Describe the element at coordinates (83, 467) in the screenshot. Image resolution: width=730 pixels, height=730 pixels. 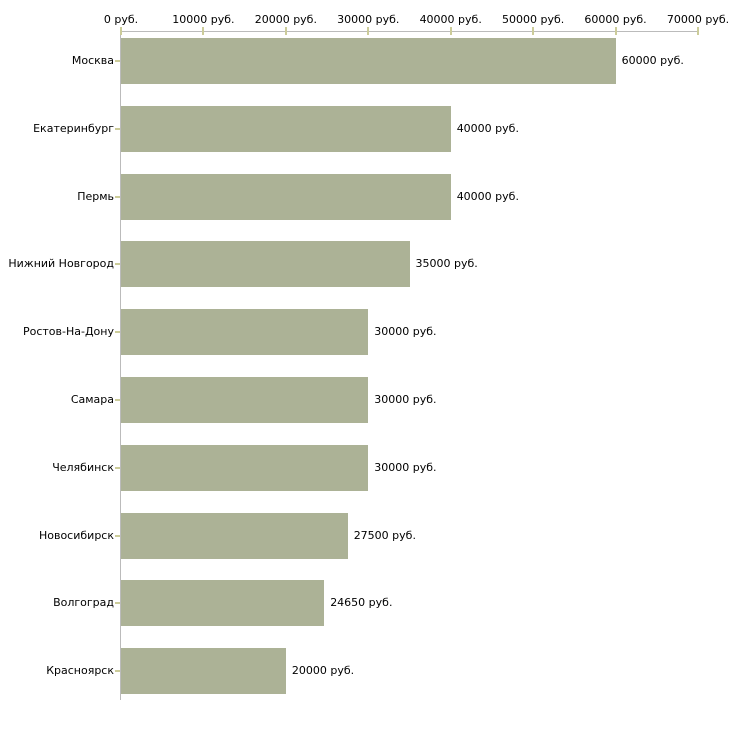
I see `category-label: Челябинск` at that location.